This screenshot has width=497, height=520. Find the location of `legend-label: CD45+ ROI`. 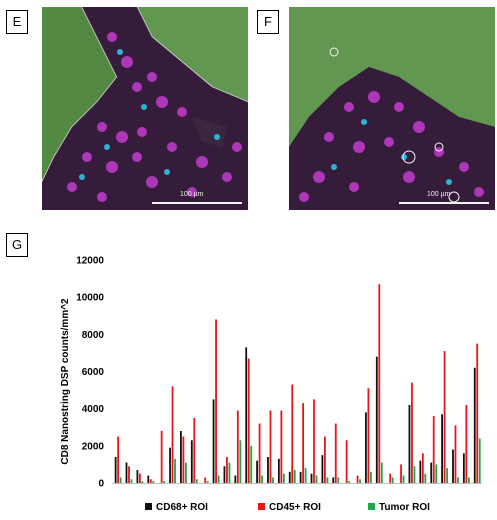

legend-label: CD45+ ROI is located at coordinates (295, 507).